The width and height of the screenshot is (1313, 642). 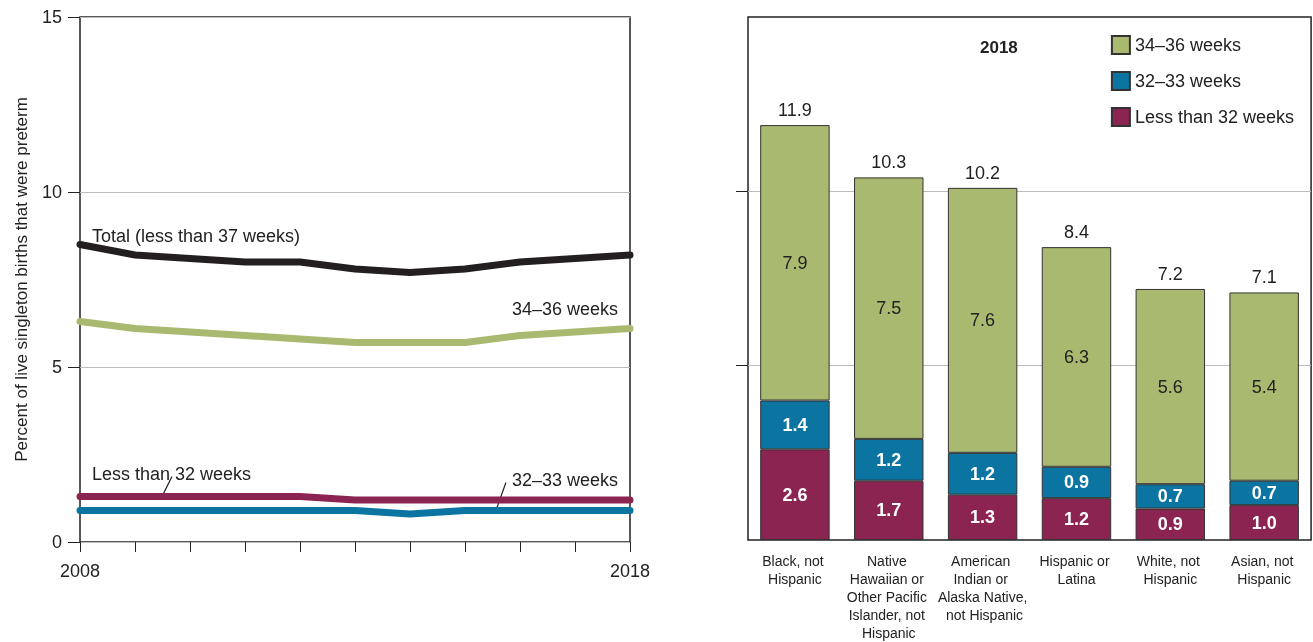 I want to click on x-tick-label: Hispanic or Latina, so click(x=1076, y=570).